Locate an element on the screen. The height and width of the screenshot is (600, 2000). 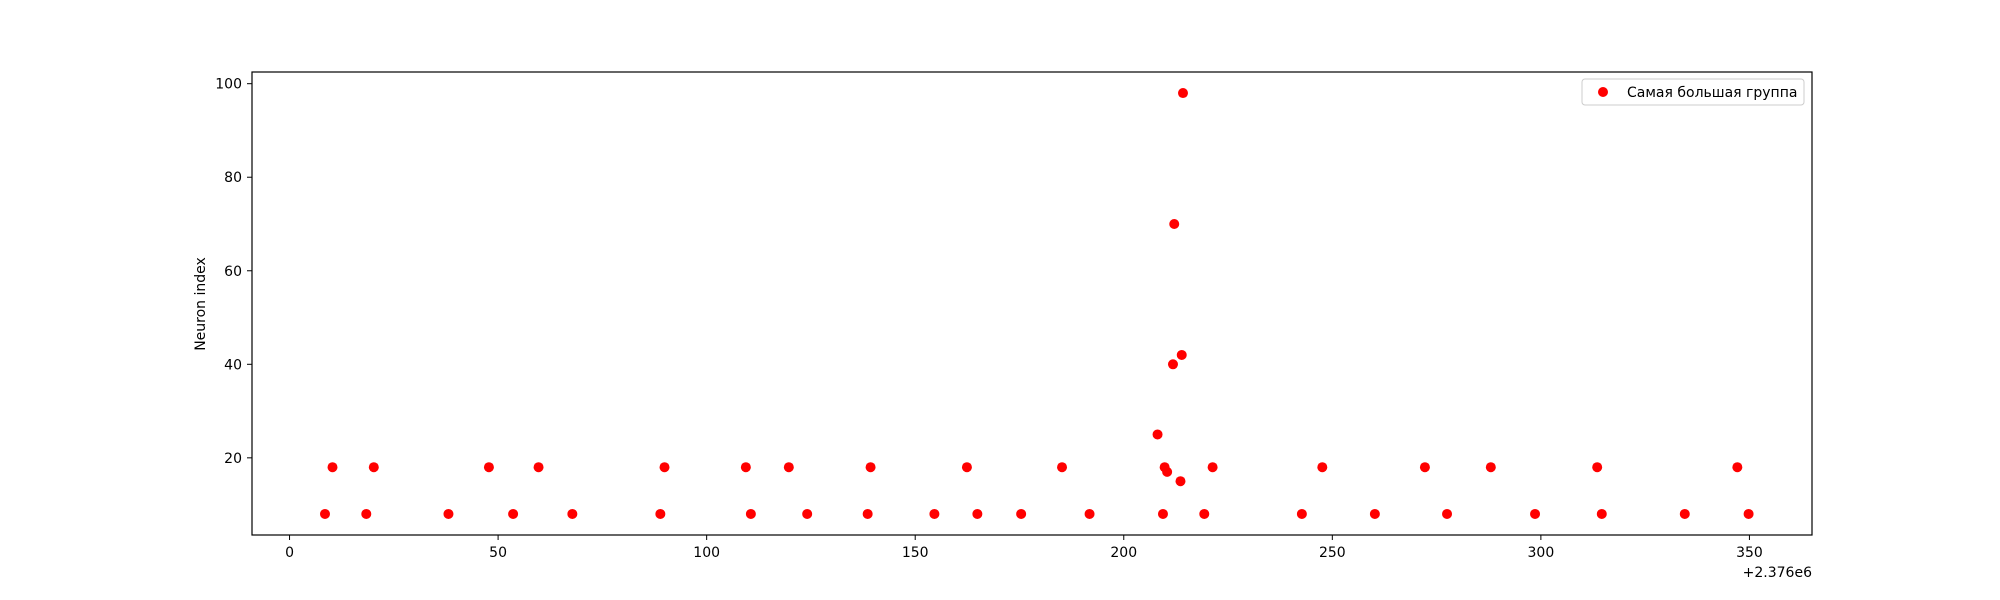
y-tick-label: 40 is located at coordinates (233, 365).